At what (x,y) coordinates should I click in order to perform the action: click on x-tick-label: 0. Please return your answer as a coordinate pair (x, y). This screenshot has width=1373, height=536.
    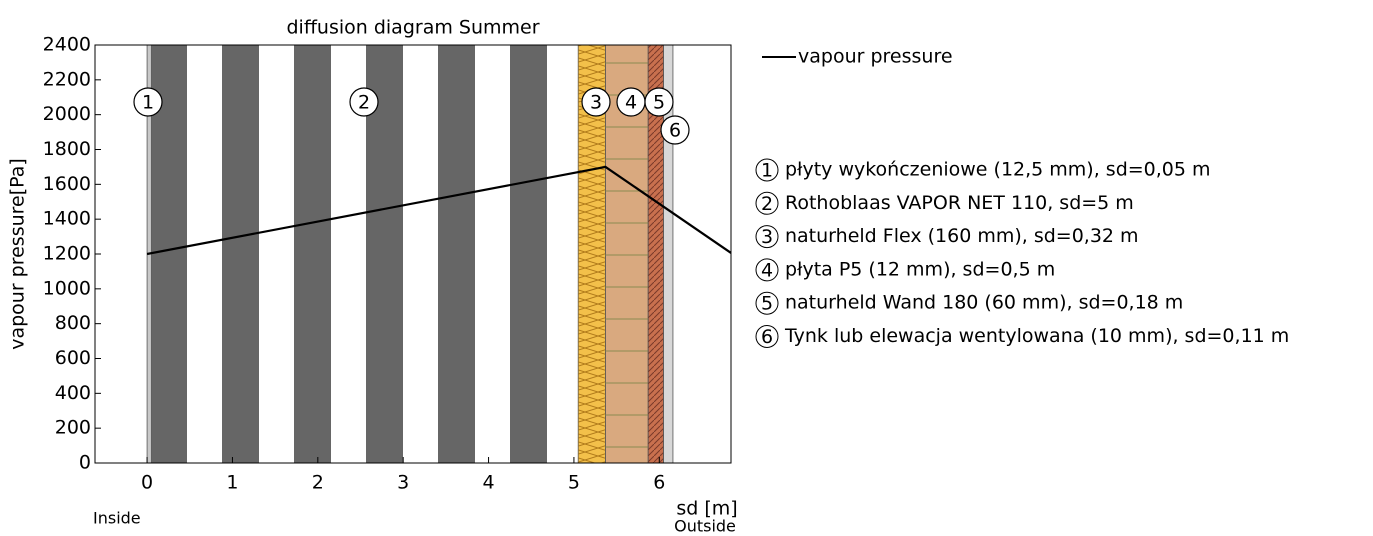
    Looking at the image, I should click on (147, 483).